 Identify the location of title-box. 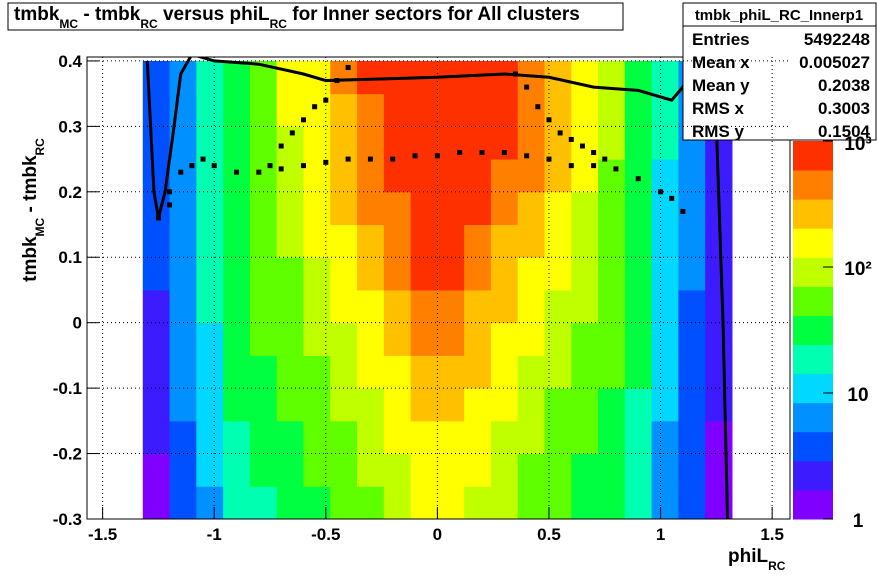
(315, 16).